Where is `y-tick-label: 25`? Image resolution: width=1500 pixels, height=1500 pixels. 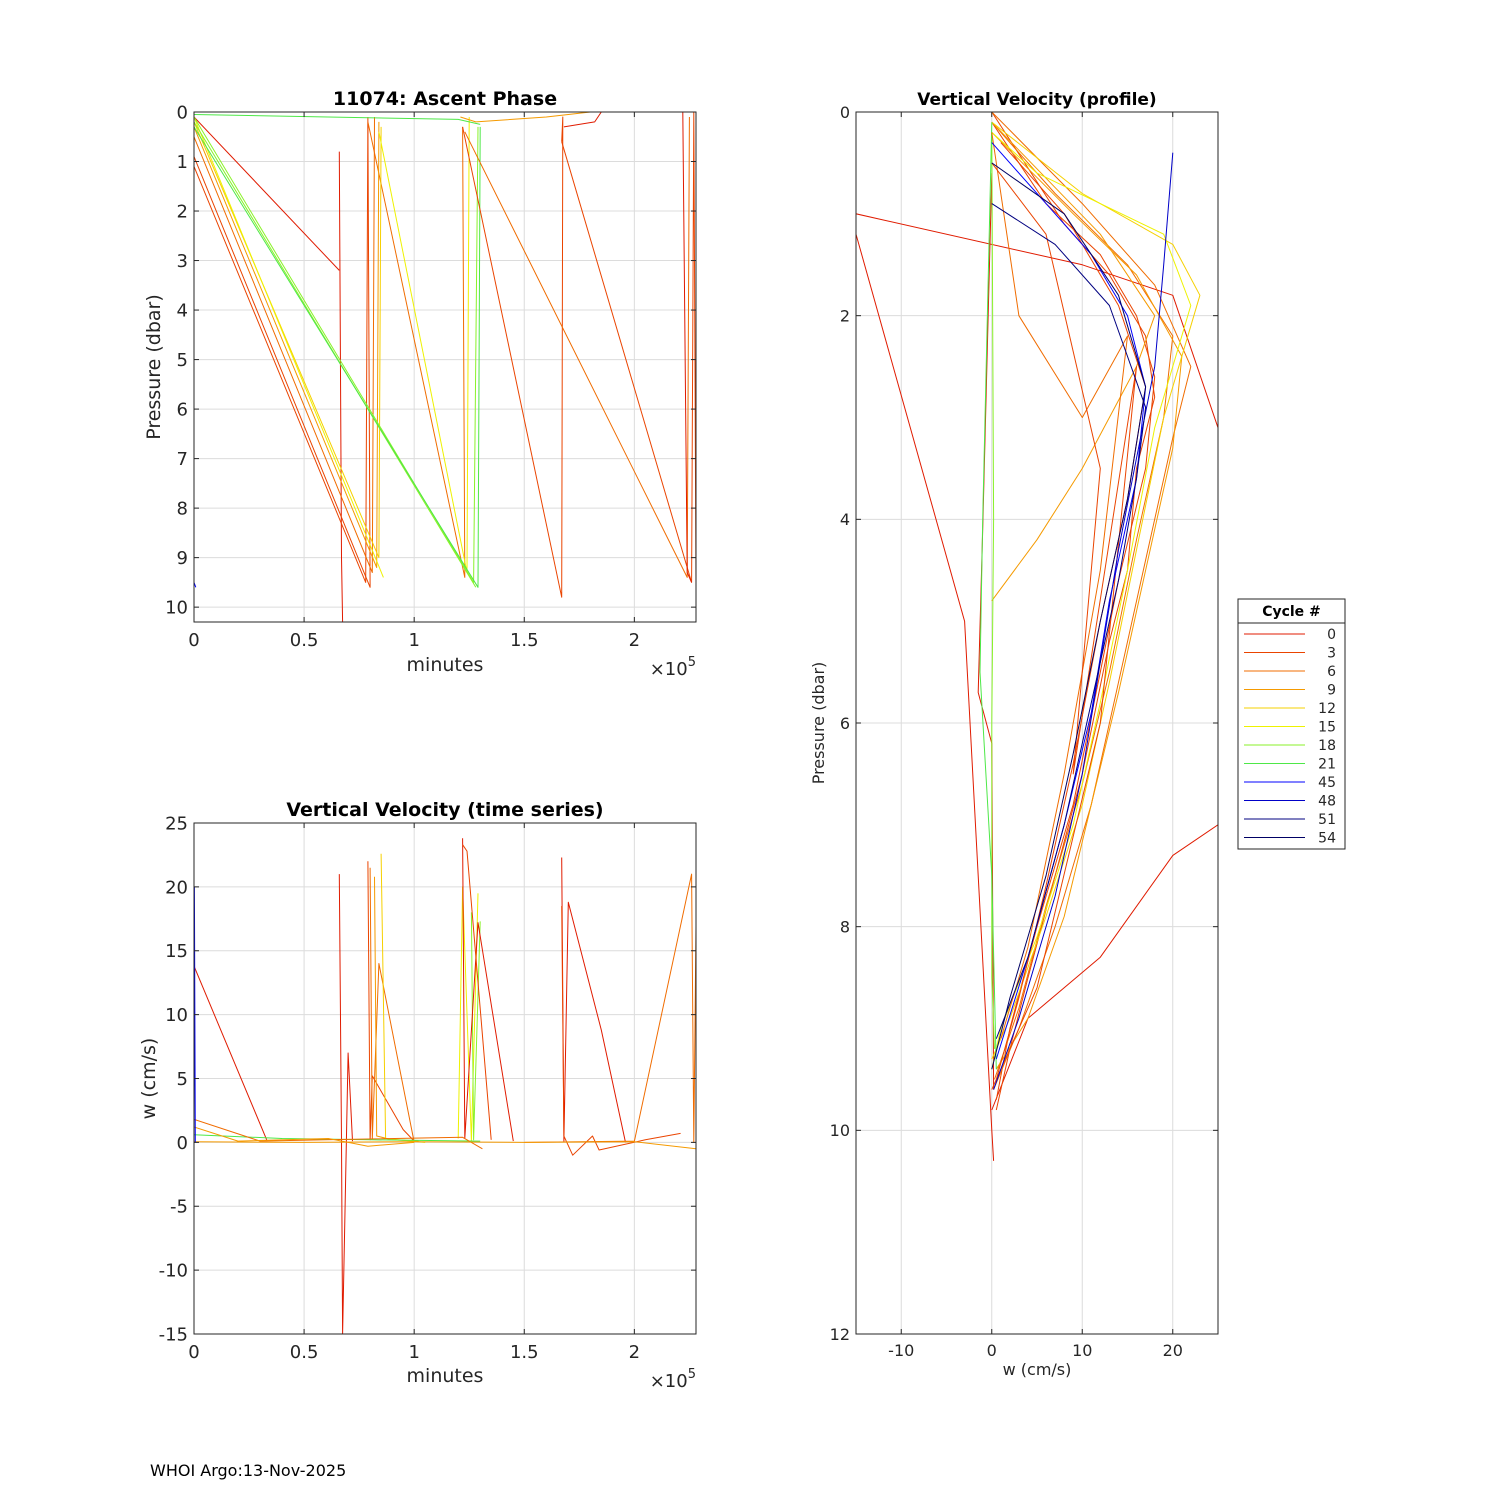
y-tick-label: 25 is located at coordinates (176, 823).